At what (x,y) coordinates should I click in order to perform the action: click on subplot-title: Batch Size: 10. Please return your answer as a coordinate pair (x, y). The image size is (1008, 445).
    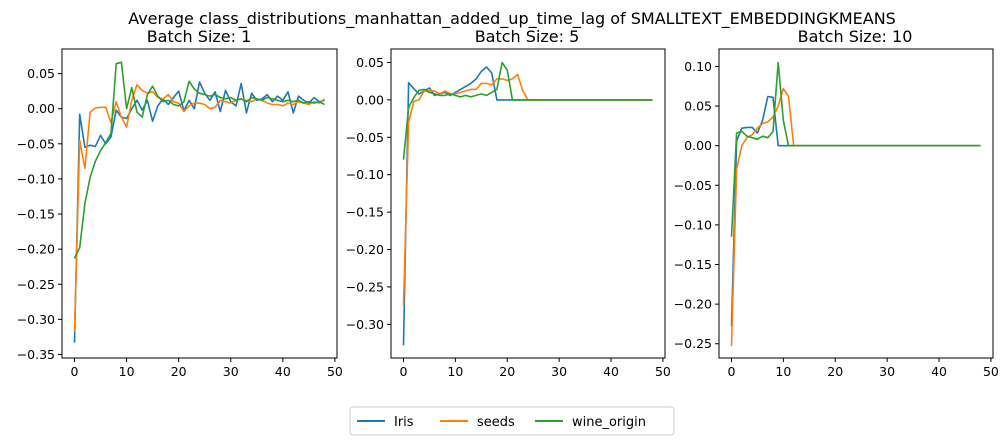
    Looking at the image, I should click on (855, 36).